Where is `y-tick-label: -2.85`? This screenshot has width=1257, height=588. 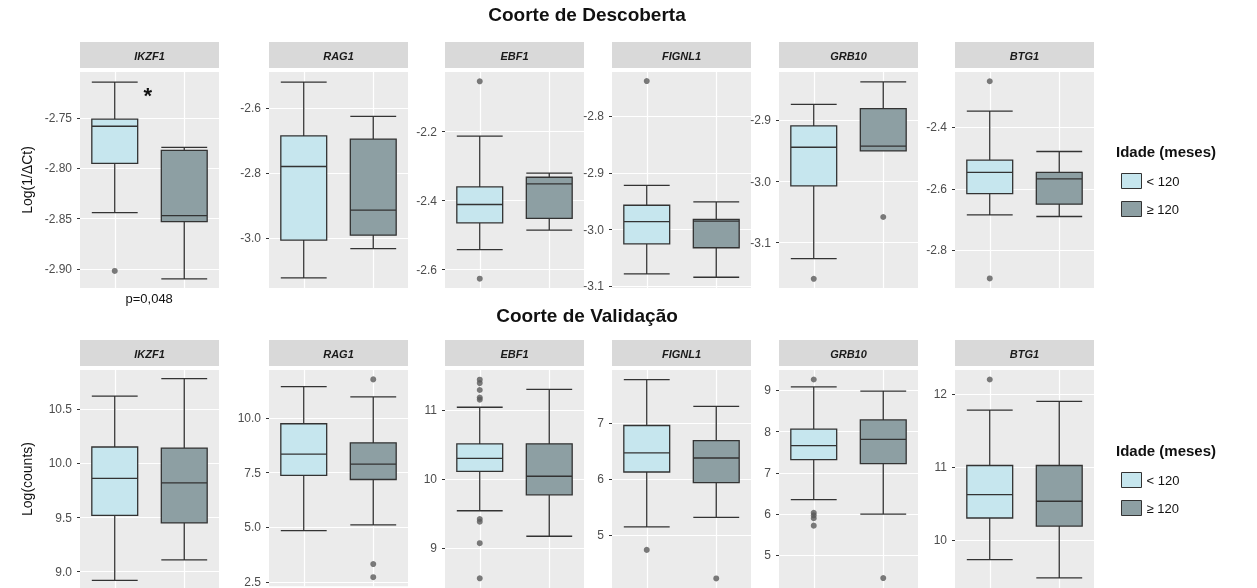 y-tick-label: -2.85 is located at coordinates (58, 218).